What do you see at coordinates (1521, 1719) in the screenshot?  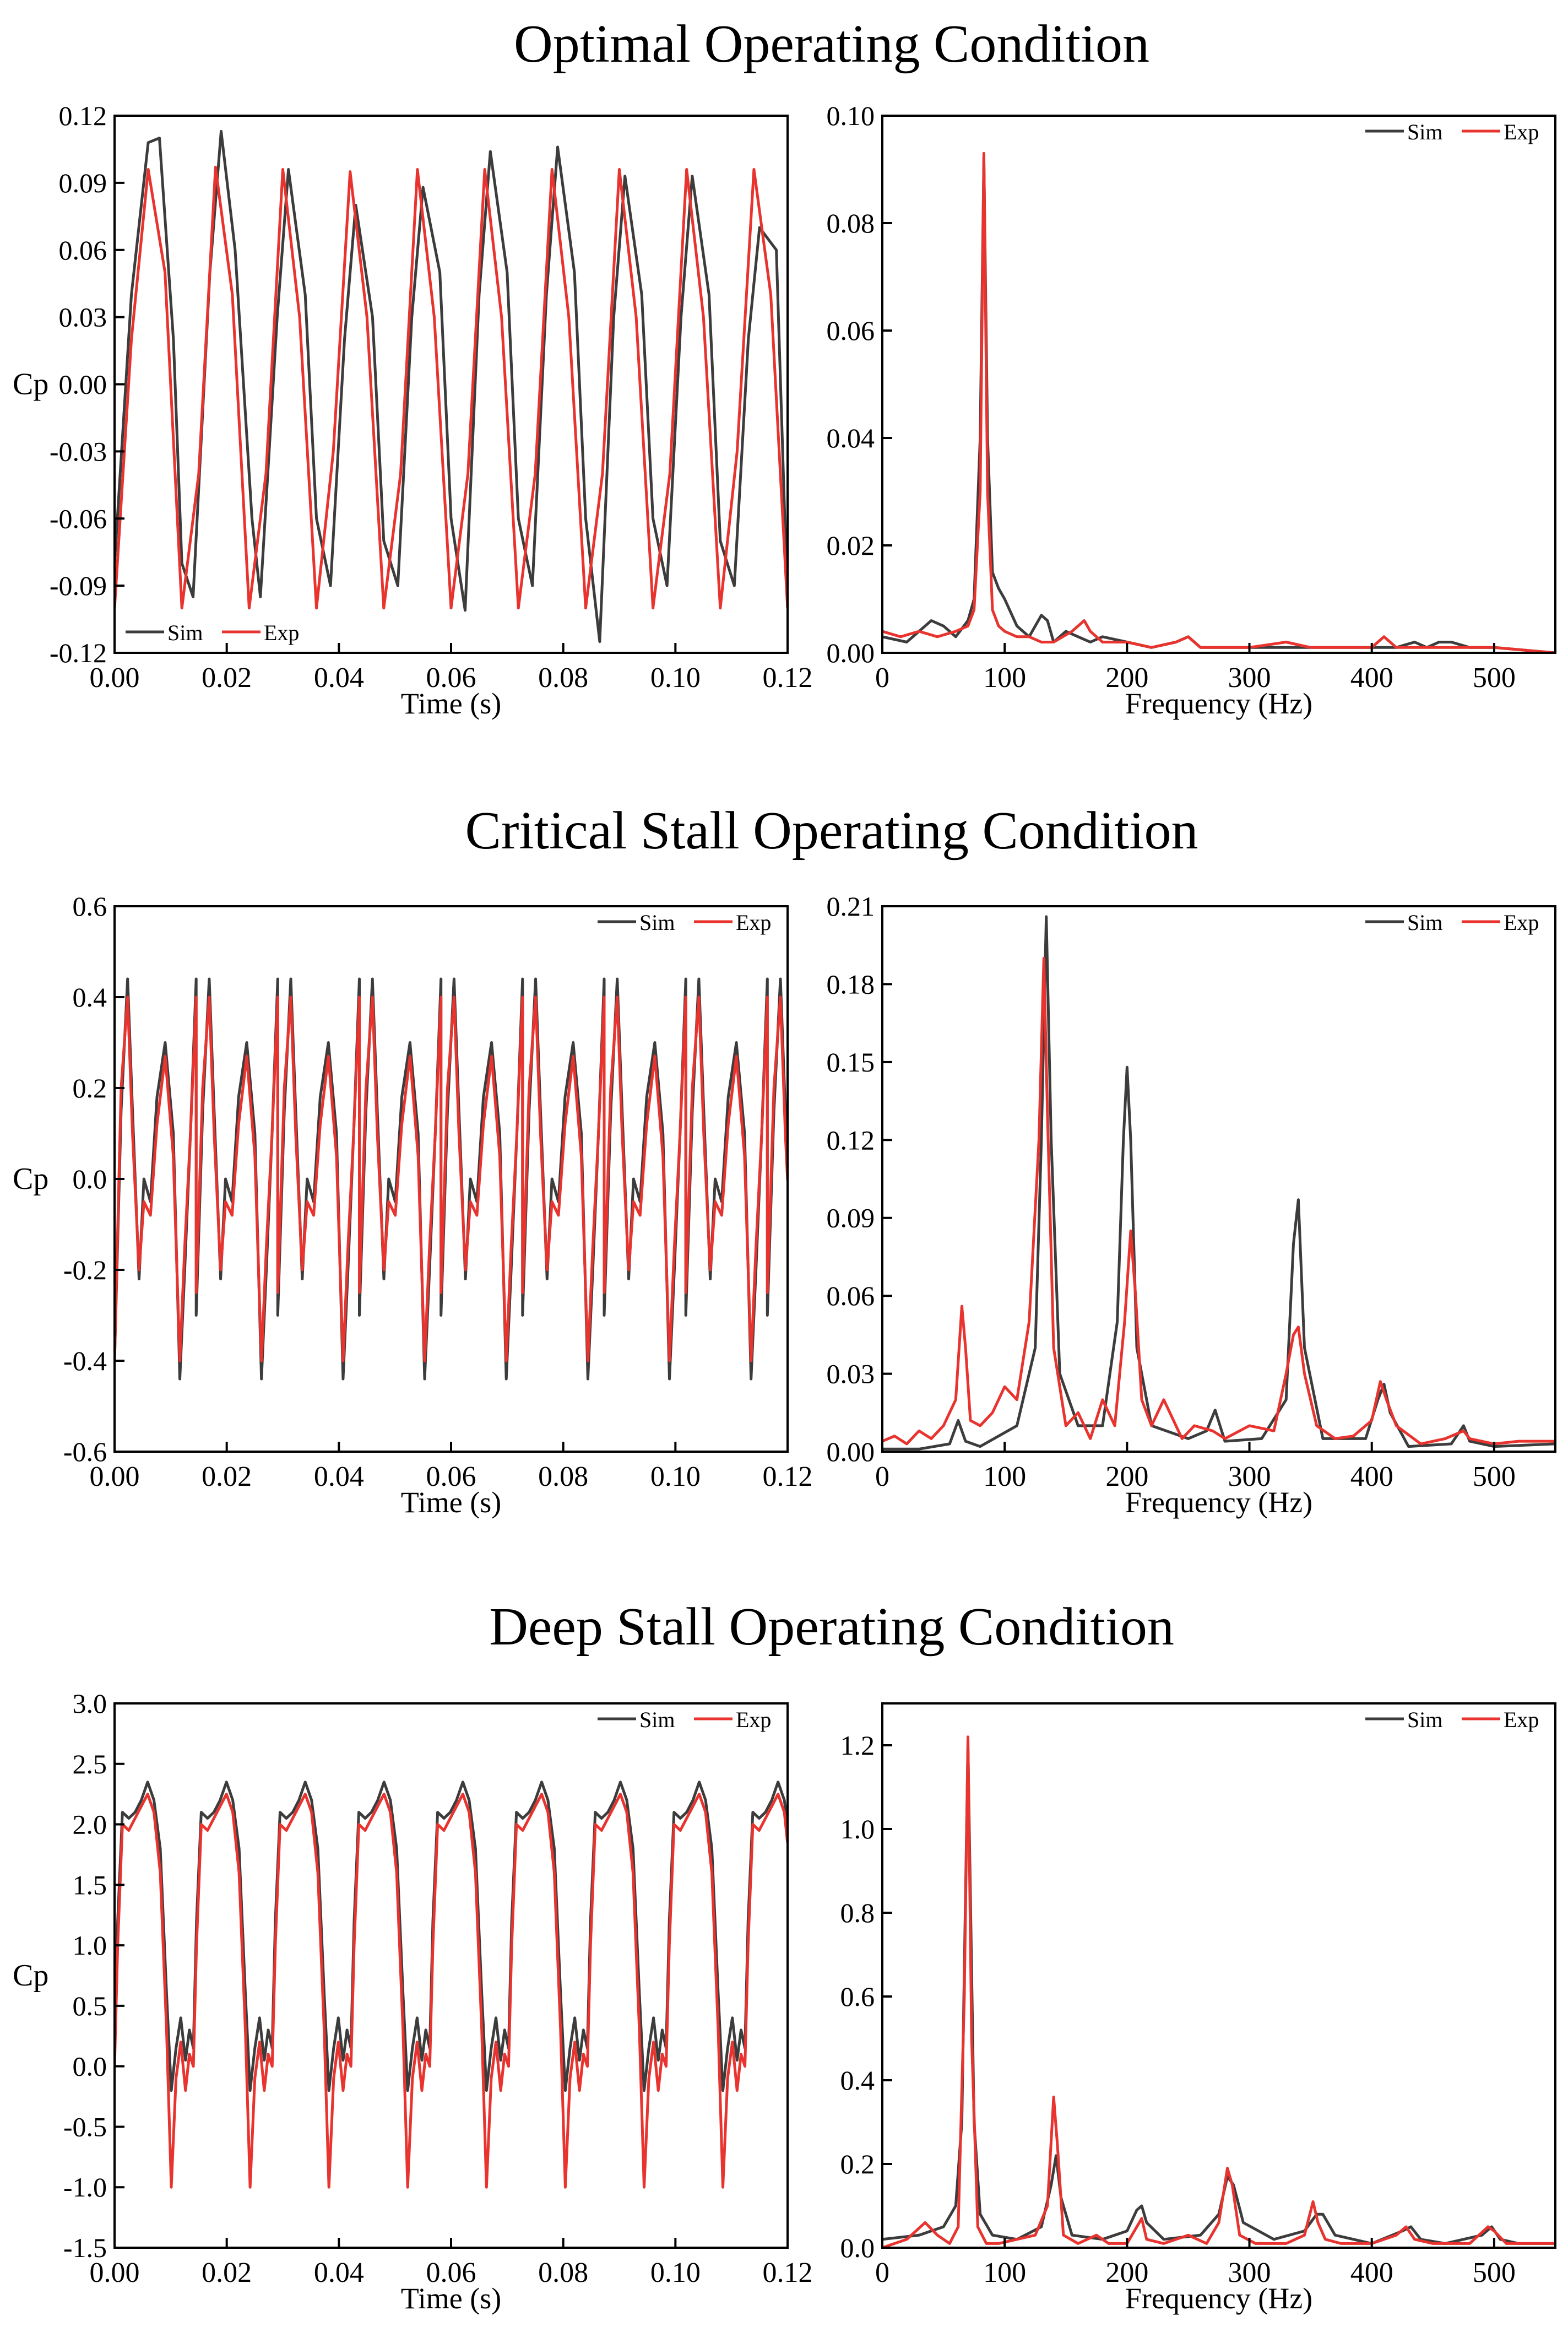 I see `deep-freq-legend-label-exp: Exp` at bounding box center [1521, 1719].